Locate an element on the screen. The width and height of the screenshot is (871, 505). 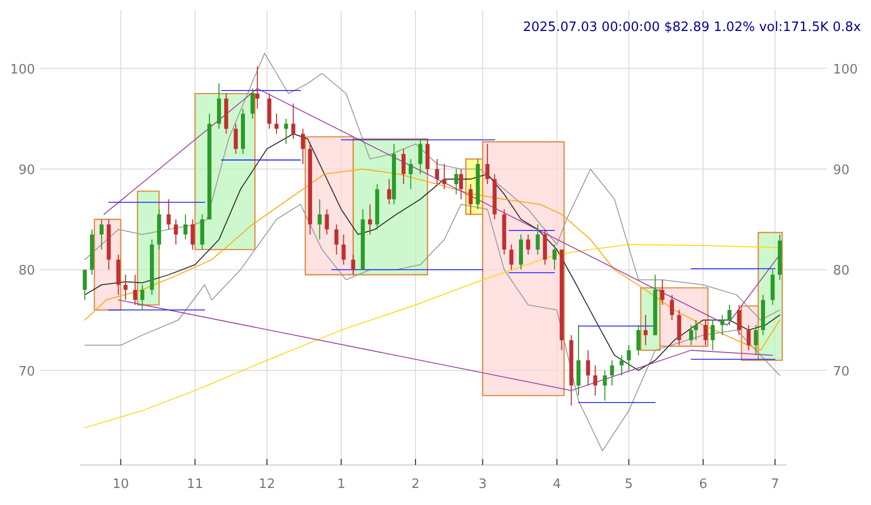
y-tick-label: 70 is located at coordinates (26, 372).